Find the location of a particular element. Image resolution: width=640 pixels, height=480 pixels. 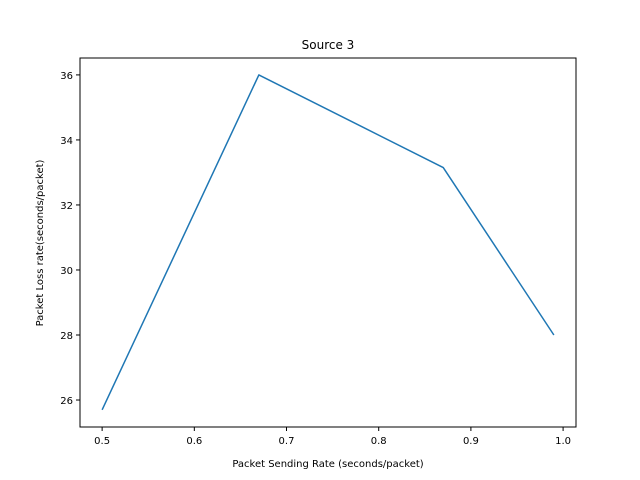

y-axis-label: Packet Loss rate(seconds/packet) is located at coordinates (40, 242).